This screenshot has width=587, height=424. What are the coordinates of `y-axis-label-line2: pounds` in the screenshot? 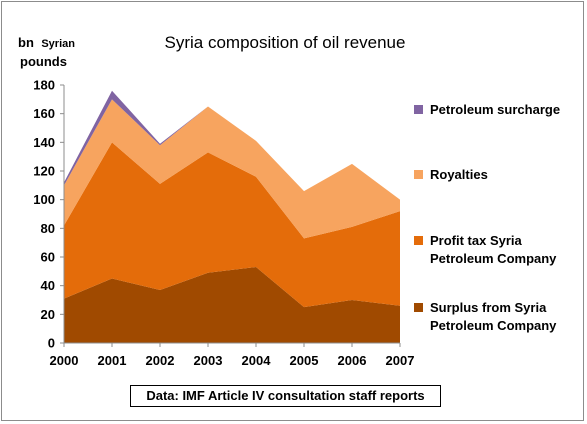 It's located at (43, 61).